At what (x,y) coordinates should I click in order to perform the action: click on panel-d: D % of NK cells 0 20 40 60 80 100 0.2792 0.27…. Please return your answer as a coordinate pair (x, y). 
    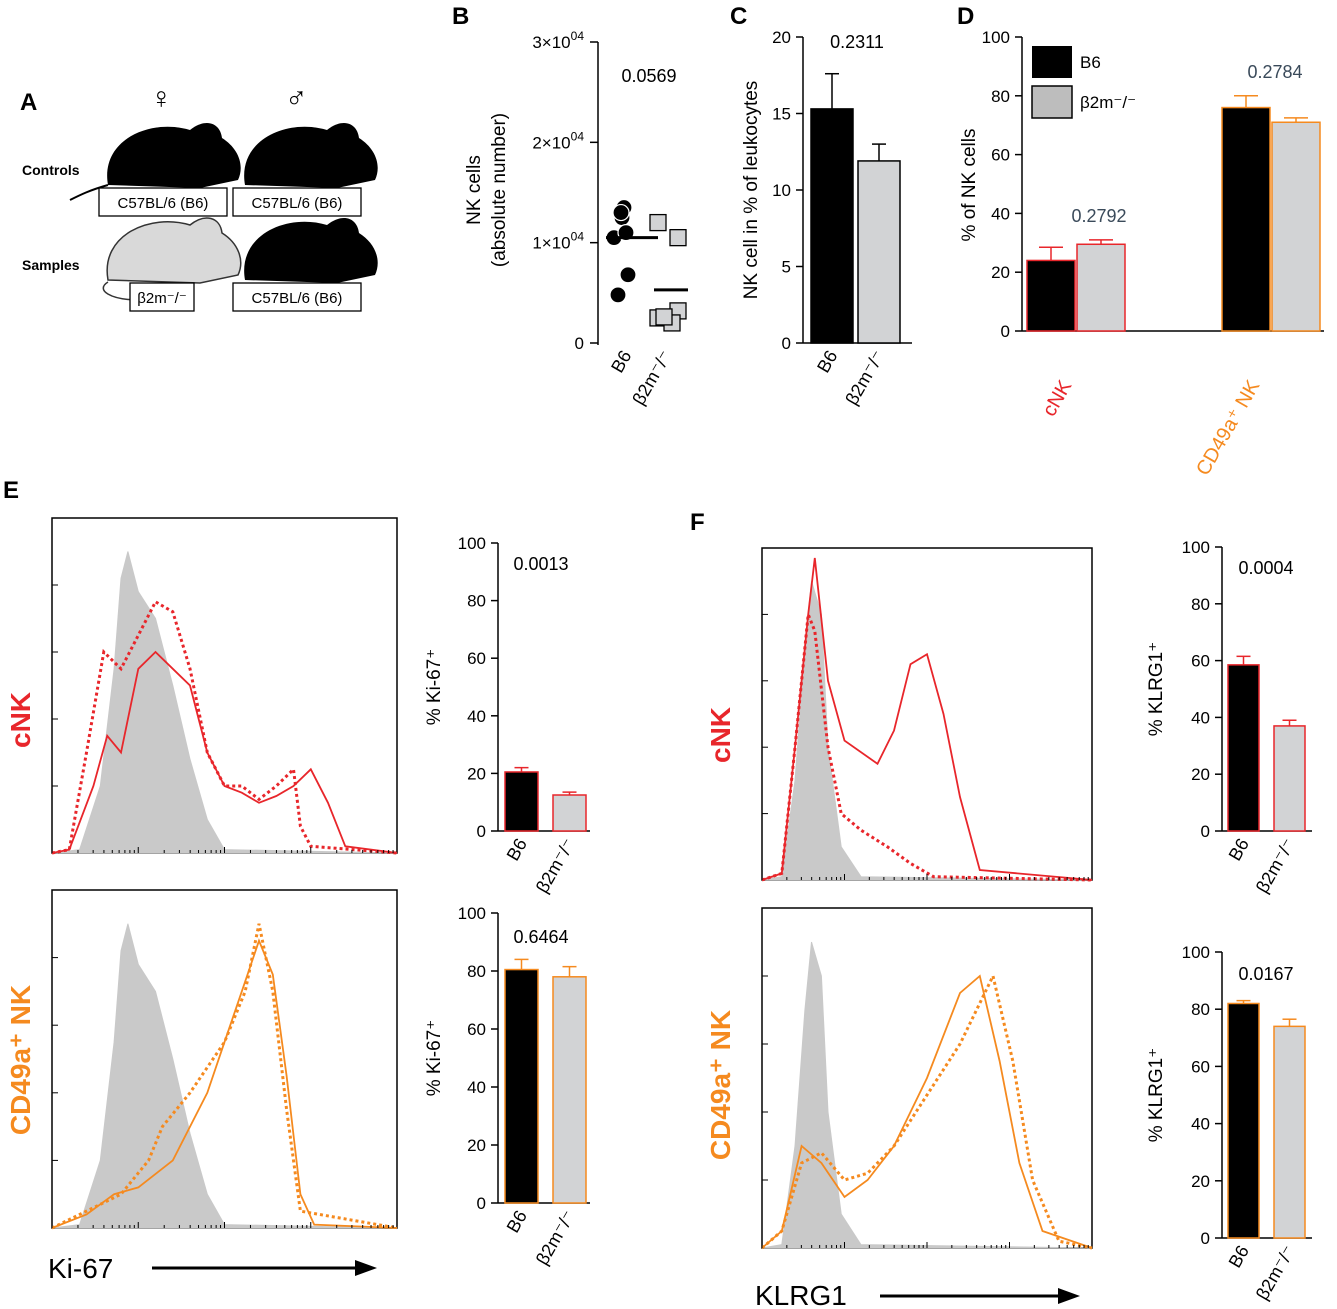
    Looking at the image, I should click on (1140, 241).